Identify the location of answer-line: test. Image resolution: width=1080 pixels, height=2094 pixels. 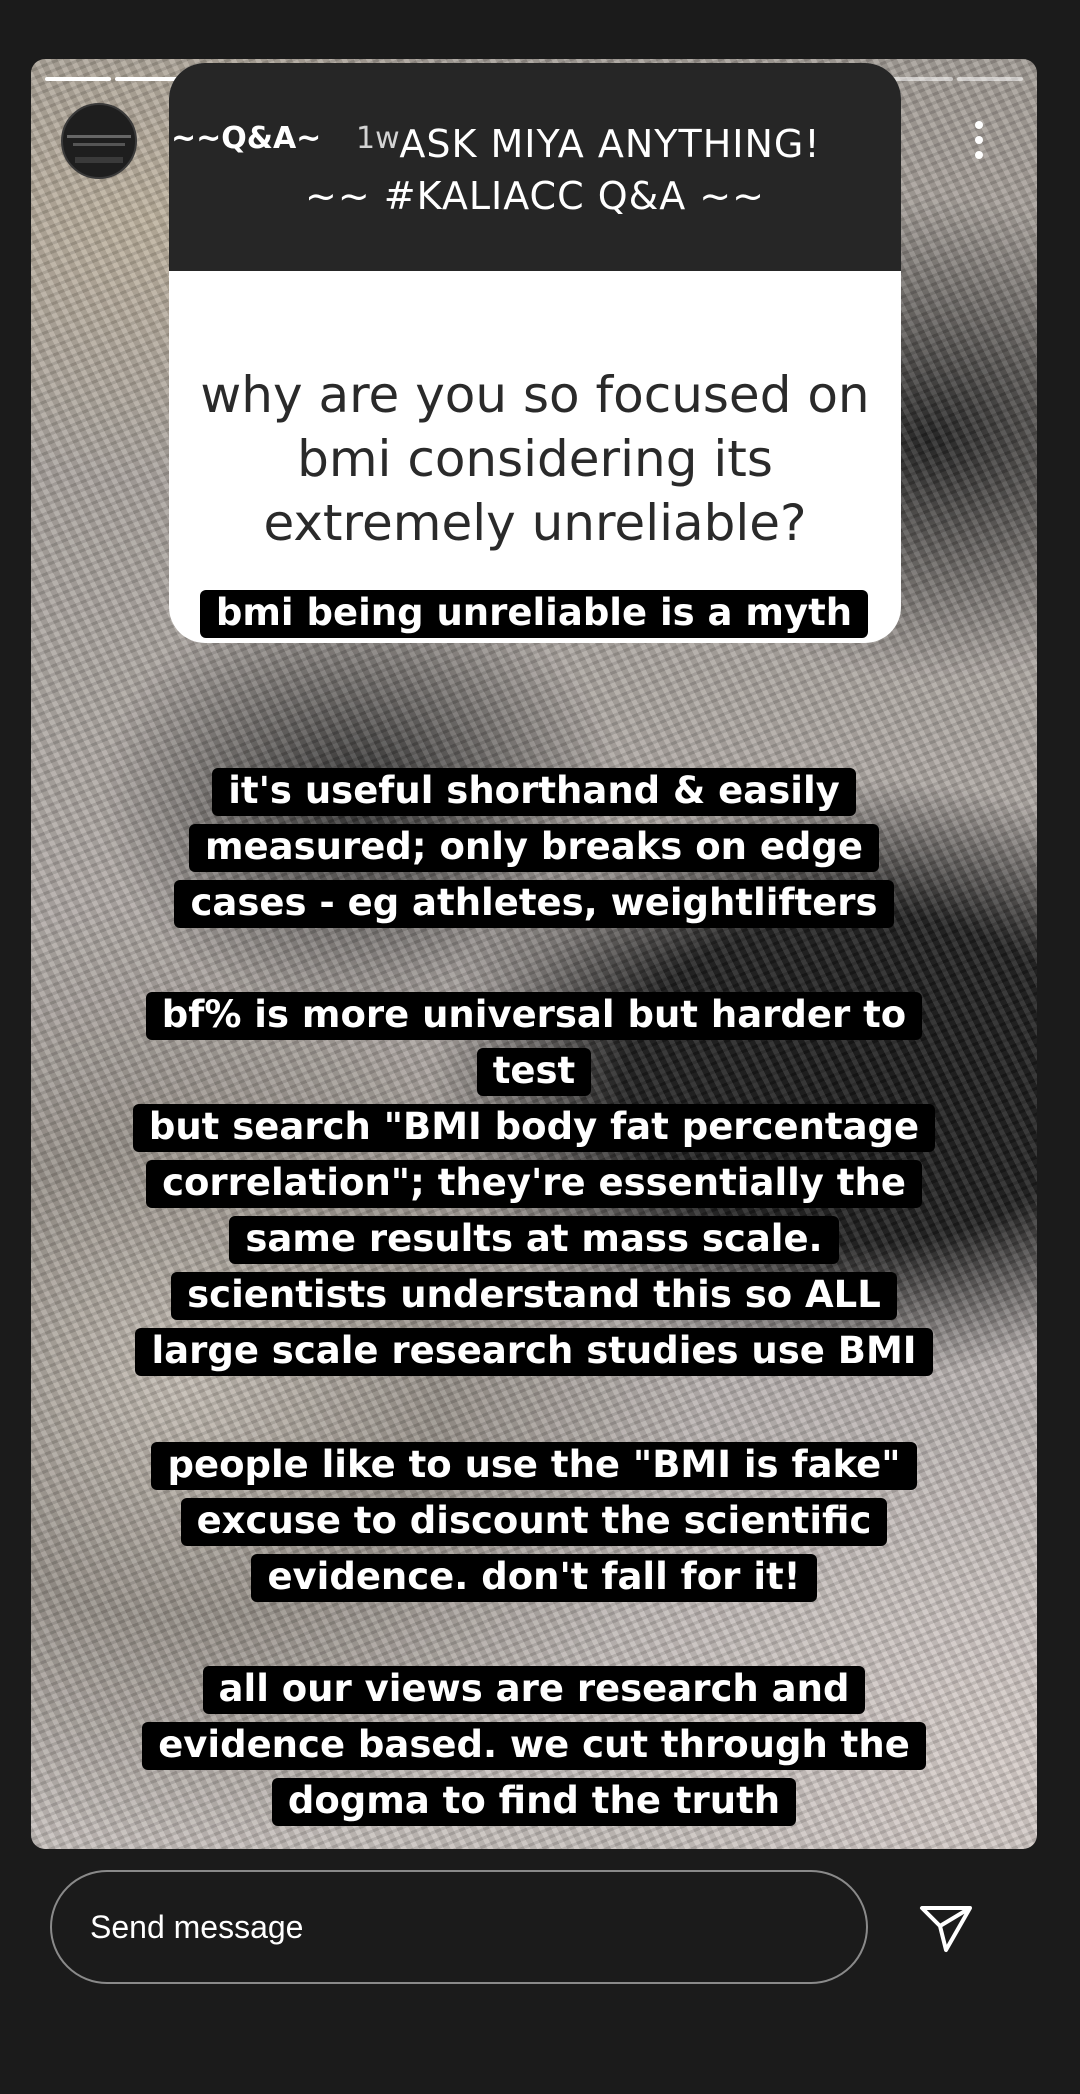
(534, 1071).